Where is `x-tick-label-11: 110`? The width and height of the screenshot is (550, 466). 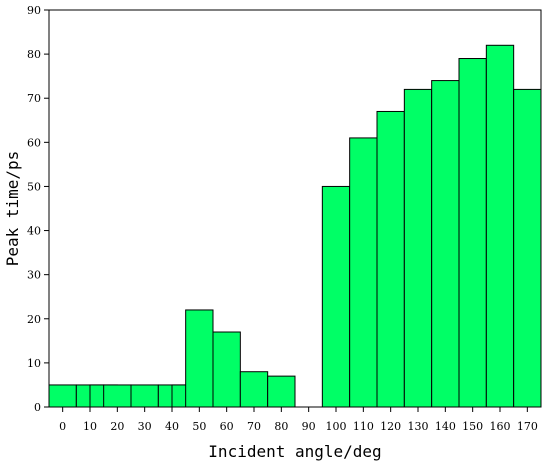 x-tick-label-11: 110 is located at coordinates (363, 426).